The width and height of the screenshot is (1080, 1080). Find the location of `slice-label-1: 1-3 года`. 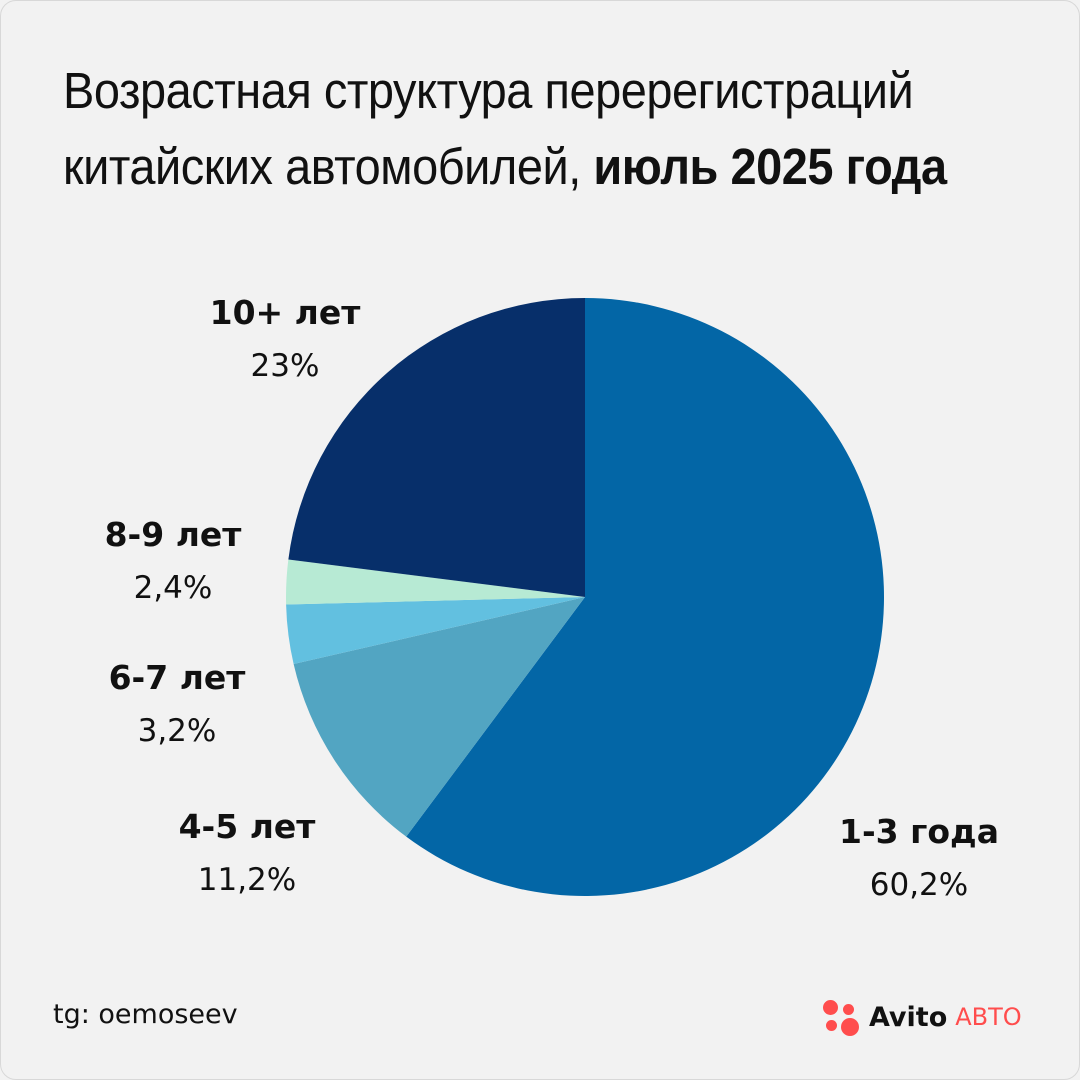

slice-label-1: 1-3 года is located at coordinates (919, 831).